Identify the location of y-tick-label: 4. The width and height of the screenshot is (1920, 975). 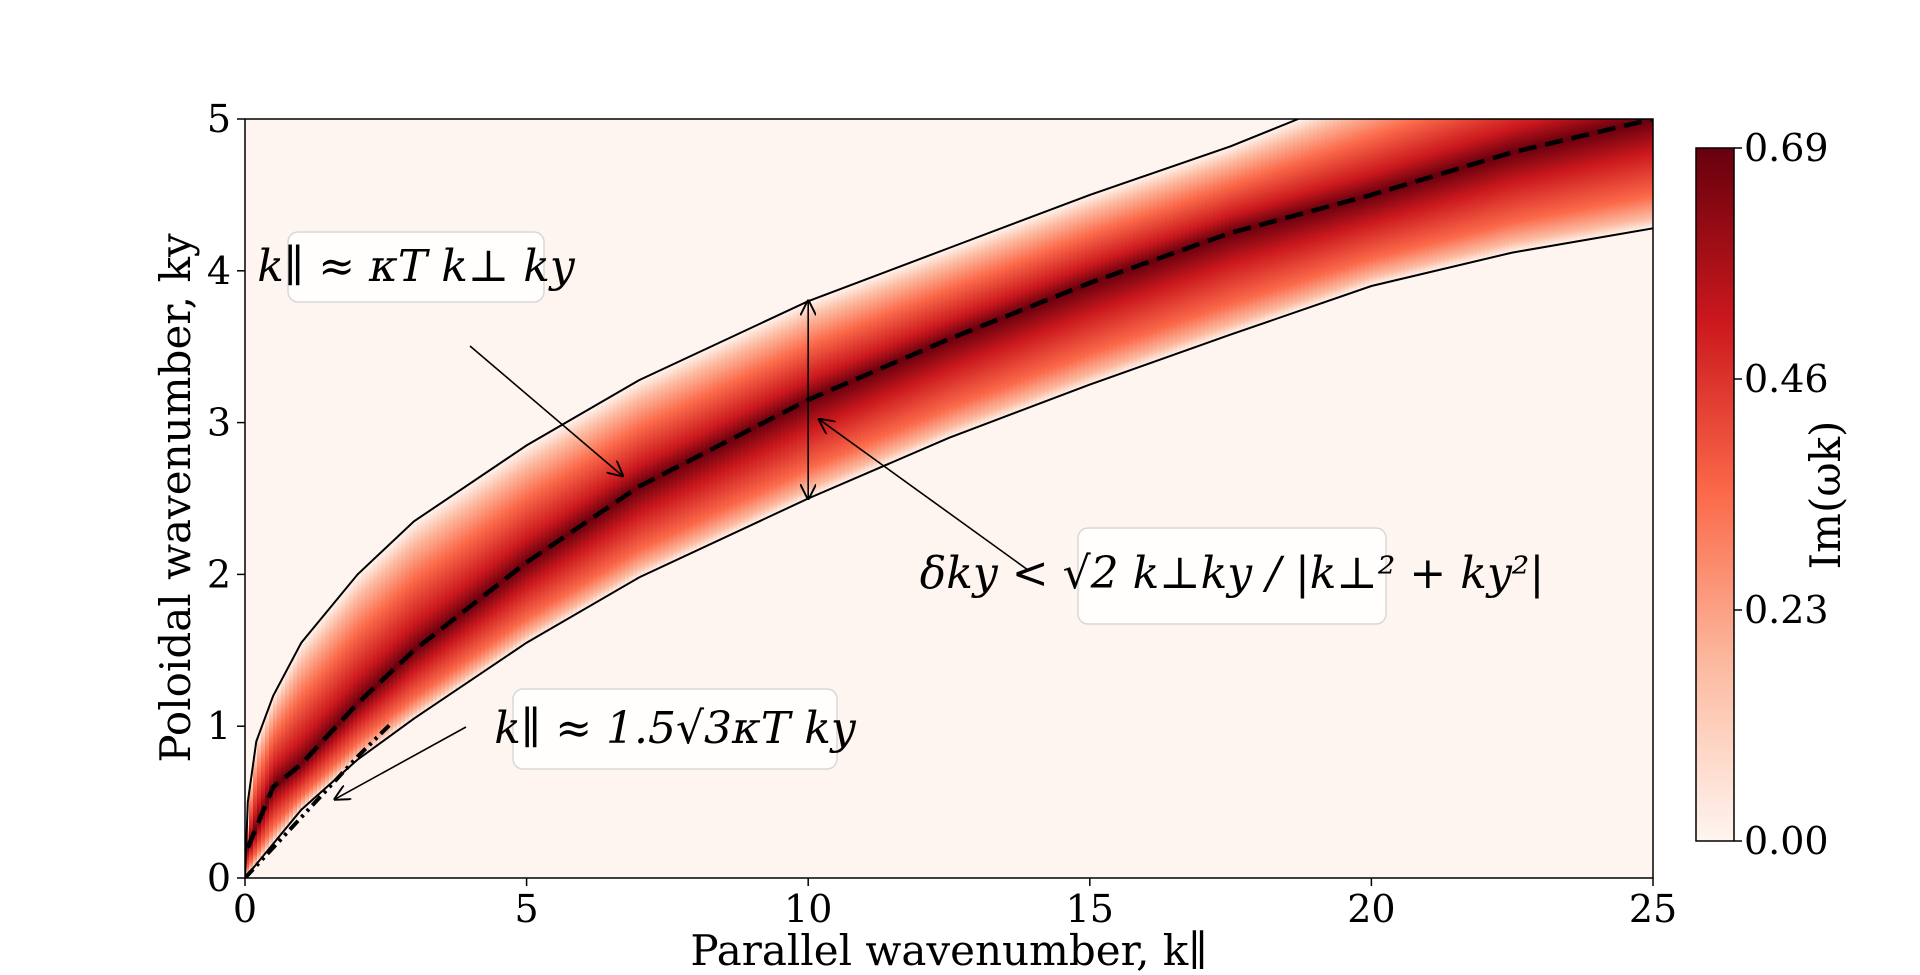
(219, 271).